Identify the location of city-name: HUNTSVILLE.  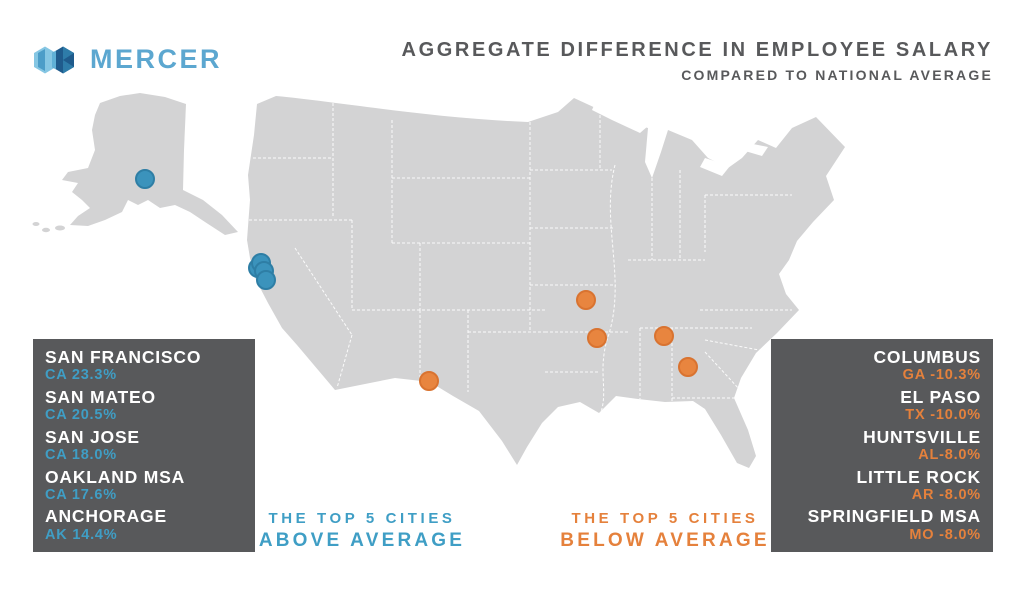
(922, 436).